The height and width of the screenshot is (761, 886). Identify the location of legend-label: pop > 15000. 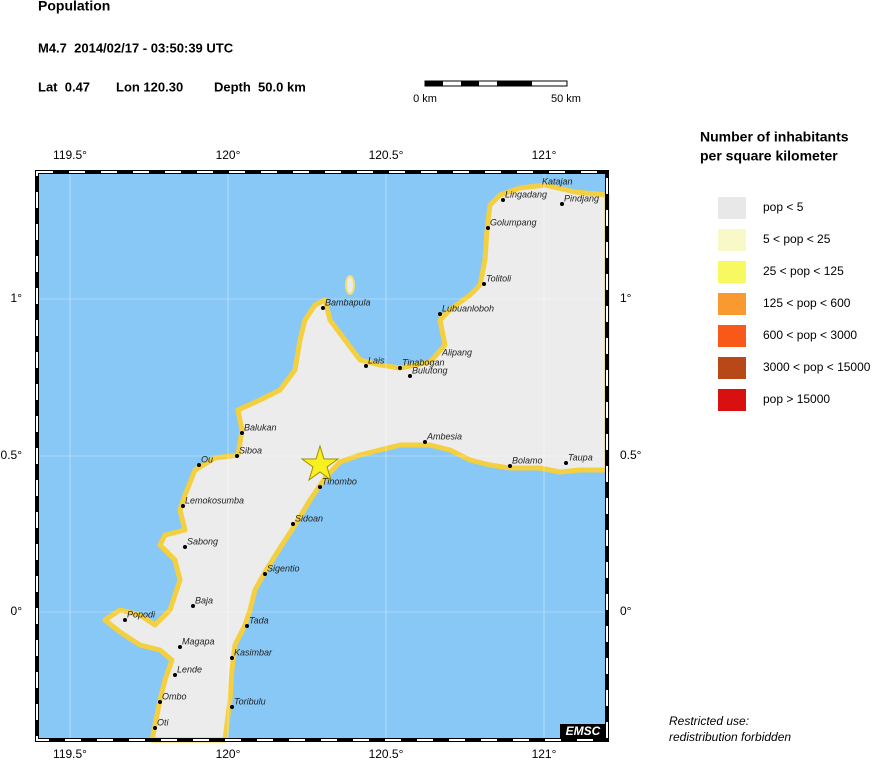
(796, 399).